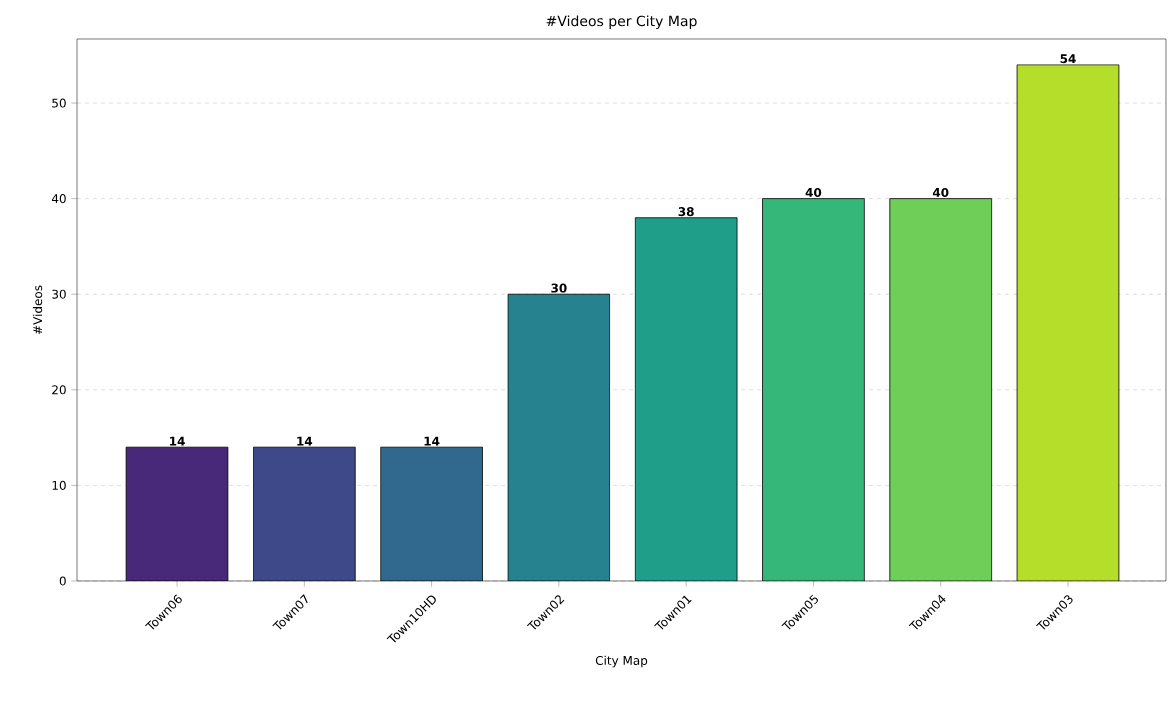 Image resolution: width=1168 pixels, height=713 pixels. Describe the element at coordinates (59, 485) in the screenshot. I see `y-tick-label: 10` at that location.